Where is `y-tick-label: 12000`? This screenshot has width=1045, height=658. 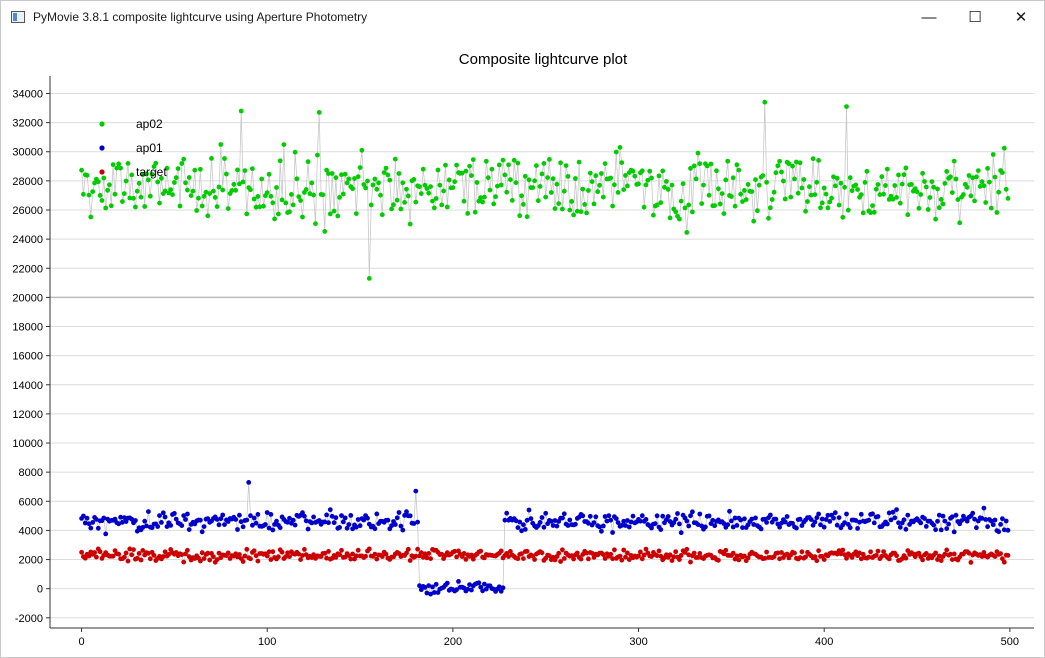
y-tick-label: 12000 is located at coordinates (27, 415).